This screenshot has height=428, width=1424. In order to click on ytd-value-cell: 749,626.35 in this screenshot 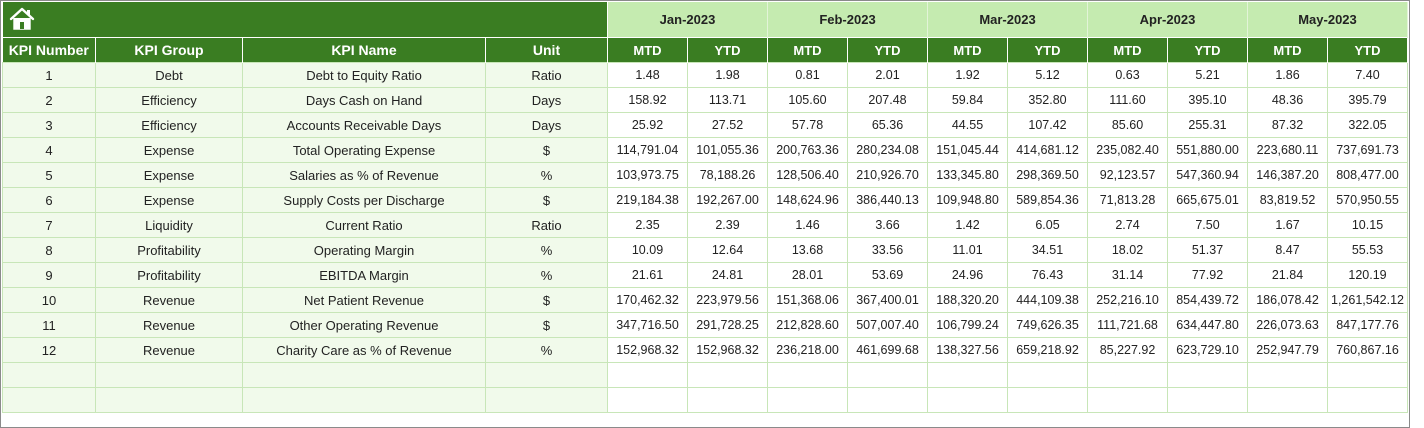, I will do `click(1047, 325)`.